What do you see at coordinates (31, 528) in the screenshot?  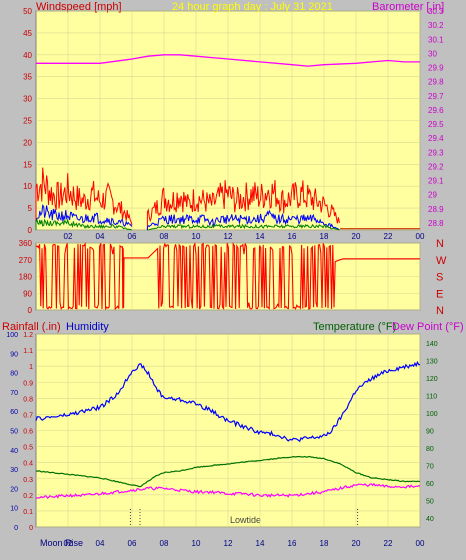 I see `rain-tick-label: 0` at bounding box center [31, 528].